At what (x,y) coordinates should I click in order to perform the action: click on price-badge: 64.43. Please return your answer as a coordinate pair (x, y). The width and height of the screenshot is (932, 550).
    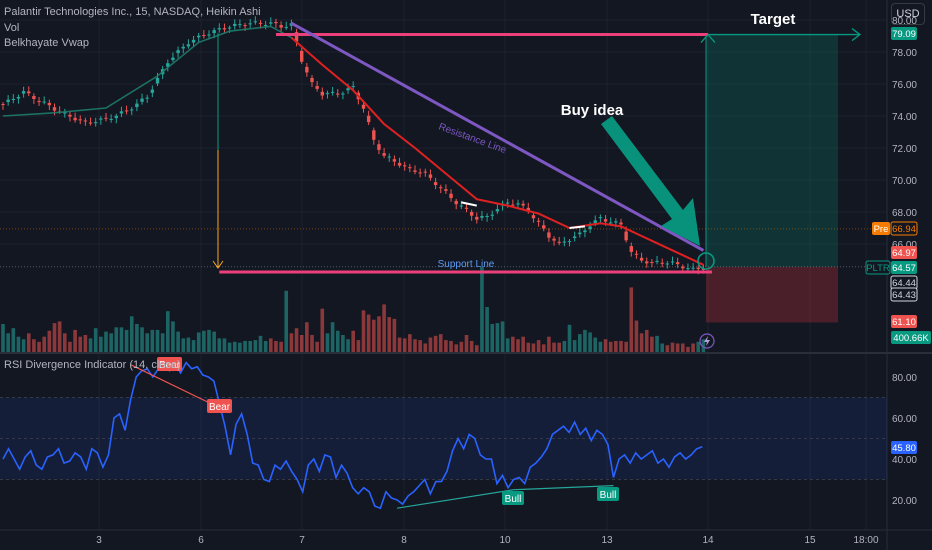
    Looking at the image, I should click on (904, 294).